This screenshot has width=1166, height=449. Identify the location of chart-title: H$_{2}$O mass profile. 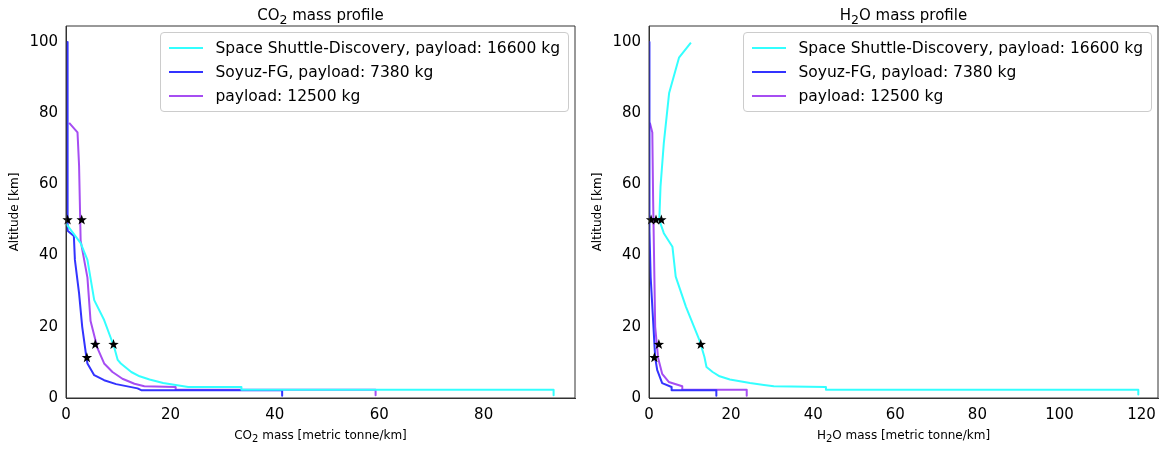
(903, 16).